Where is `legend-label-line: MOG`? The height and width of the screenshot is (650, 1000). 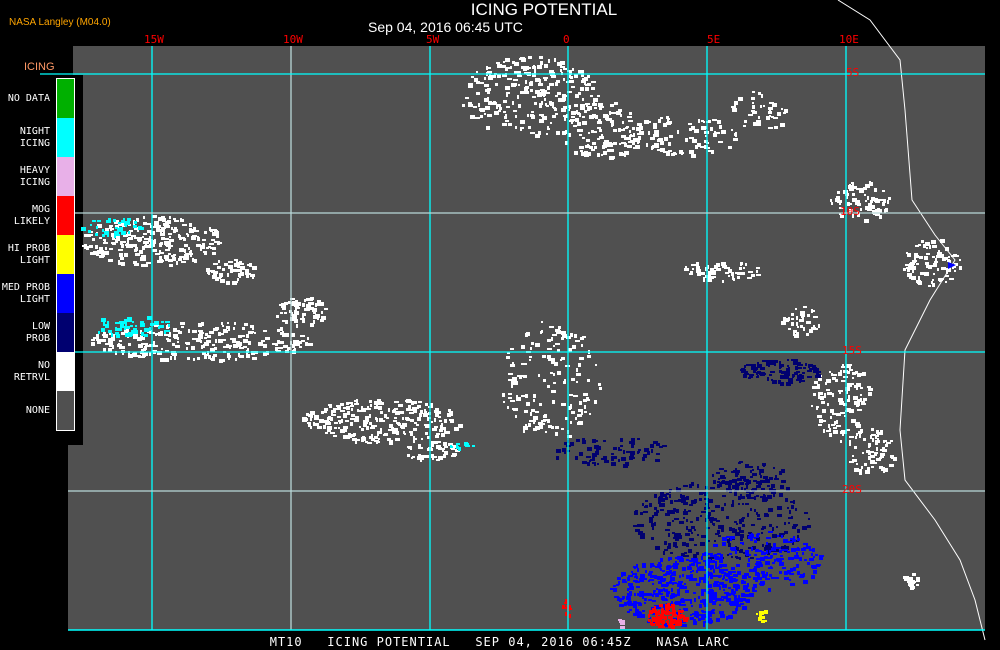
legend-label-line: MOG is located at coordinates (40, 209).